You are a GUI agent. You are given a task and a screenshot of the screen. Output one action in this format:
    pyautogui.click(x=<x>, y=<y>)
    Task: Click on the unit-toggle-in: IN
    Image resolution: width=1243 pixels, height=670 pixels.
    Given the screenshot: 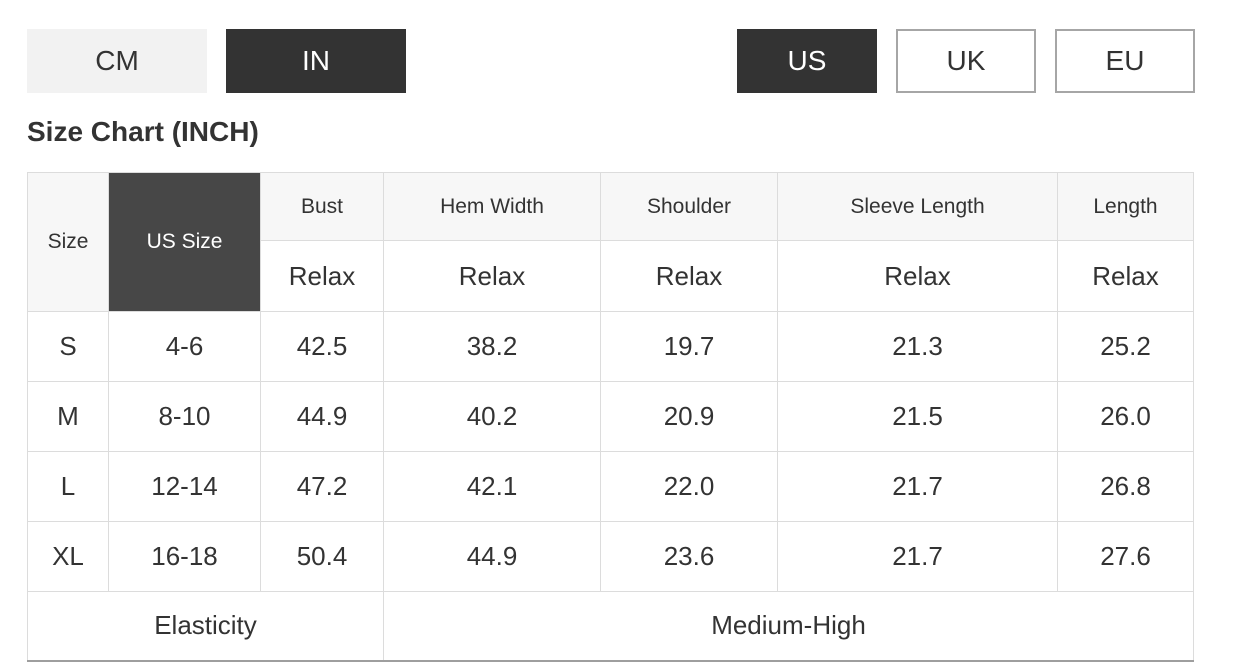 What is the action you would take?
    pyautogui.click(x=316, y=61)
    